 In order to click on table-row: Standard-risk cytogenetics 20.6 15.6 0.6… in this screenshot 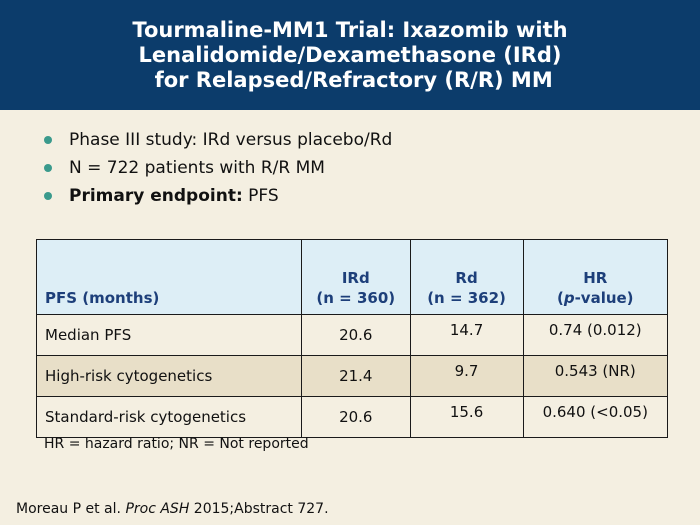, I will do `click(352, 417)`.